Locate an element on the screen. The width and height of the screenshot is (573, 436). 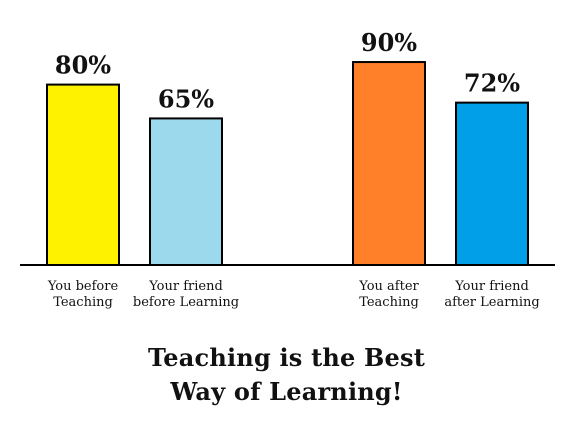
value-label-2: 65% is located at coordinates (186, 98).